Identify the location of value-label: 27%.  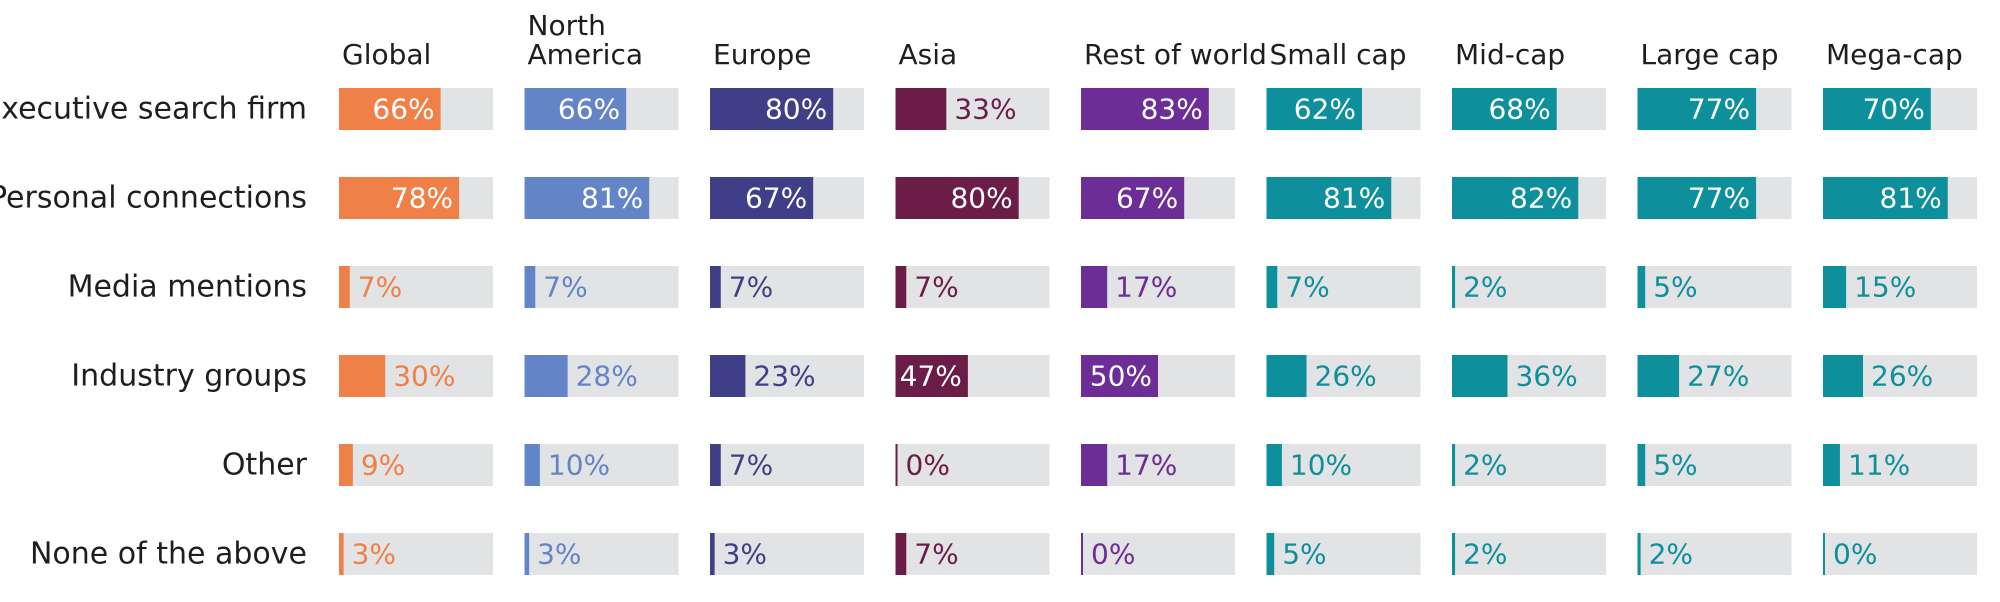
(1718, 376).